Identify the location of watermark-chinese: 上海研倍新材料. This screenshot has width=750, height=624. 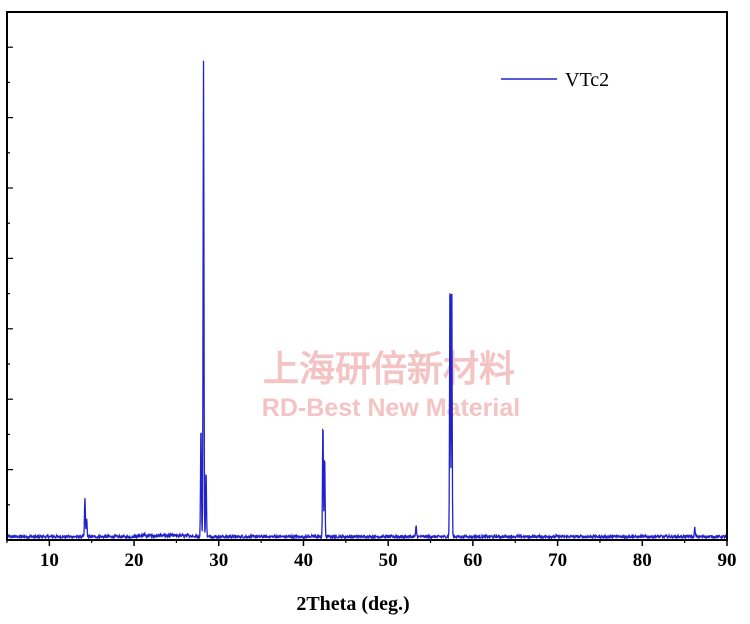
(389, 369).